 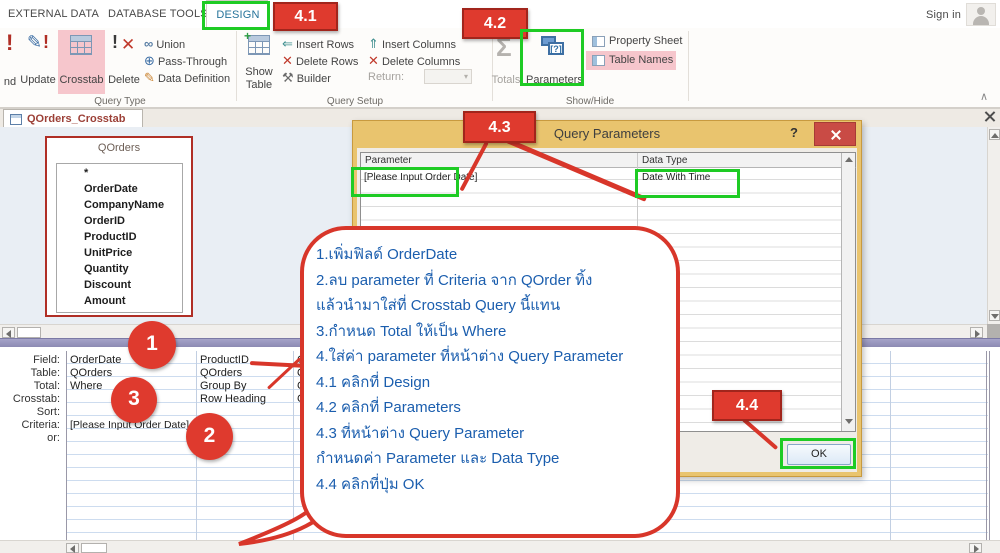 I want to click on grid-cell-field-1: OrderDate, so click(x=96, y=360).